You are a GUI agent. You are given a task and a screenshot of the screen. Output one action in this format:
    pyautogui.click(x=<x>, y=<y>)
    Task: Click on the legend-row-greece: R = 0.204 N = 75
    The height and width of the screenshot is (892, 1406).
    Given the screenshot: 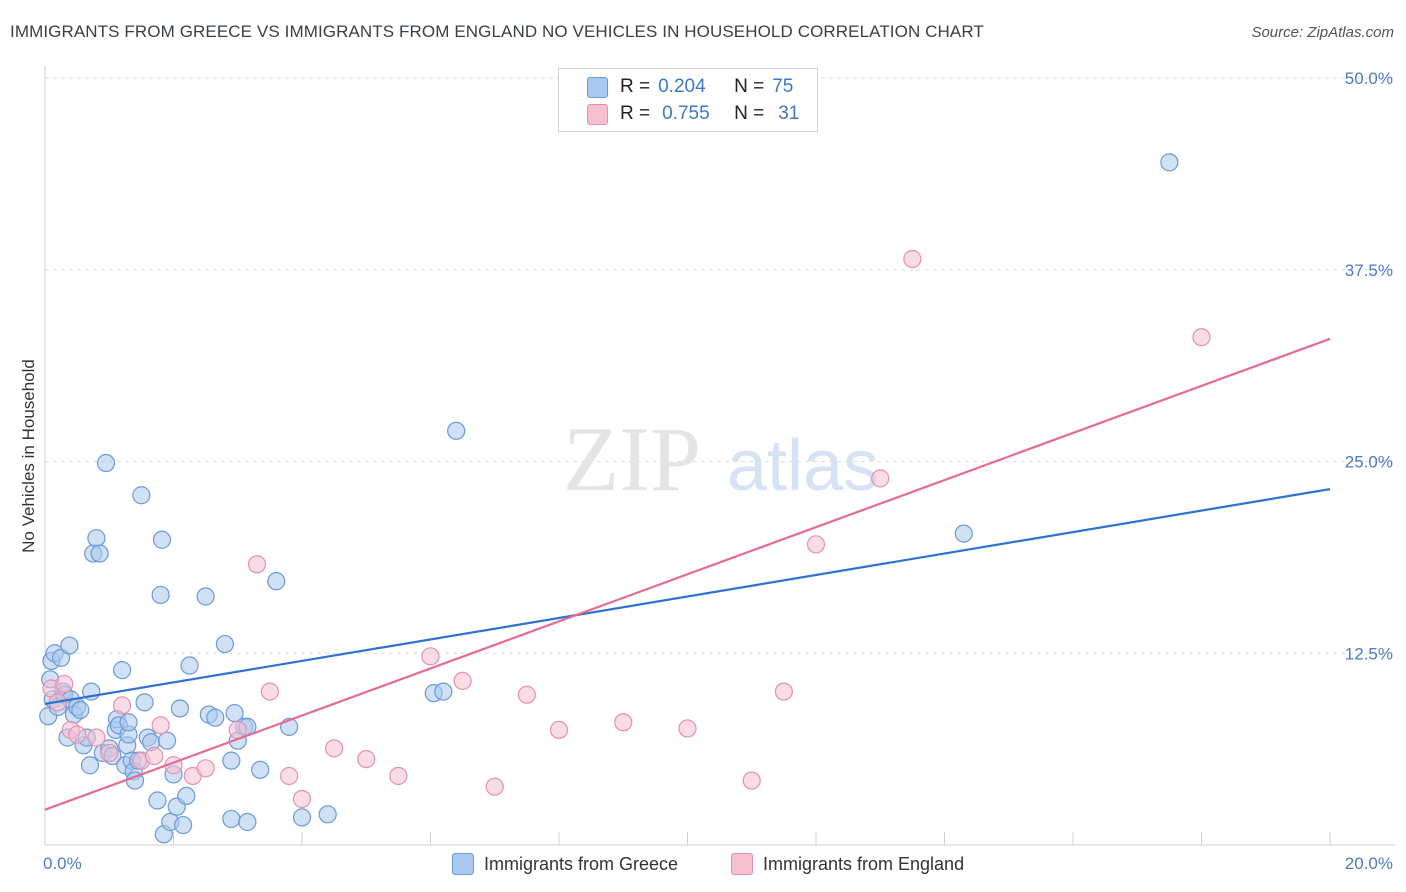 What is the action you would take?
    pyautogui.click(x=690, y=87)
    